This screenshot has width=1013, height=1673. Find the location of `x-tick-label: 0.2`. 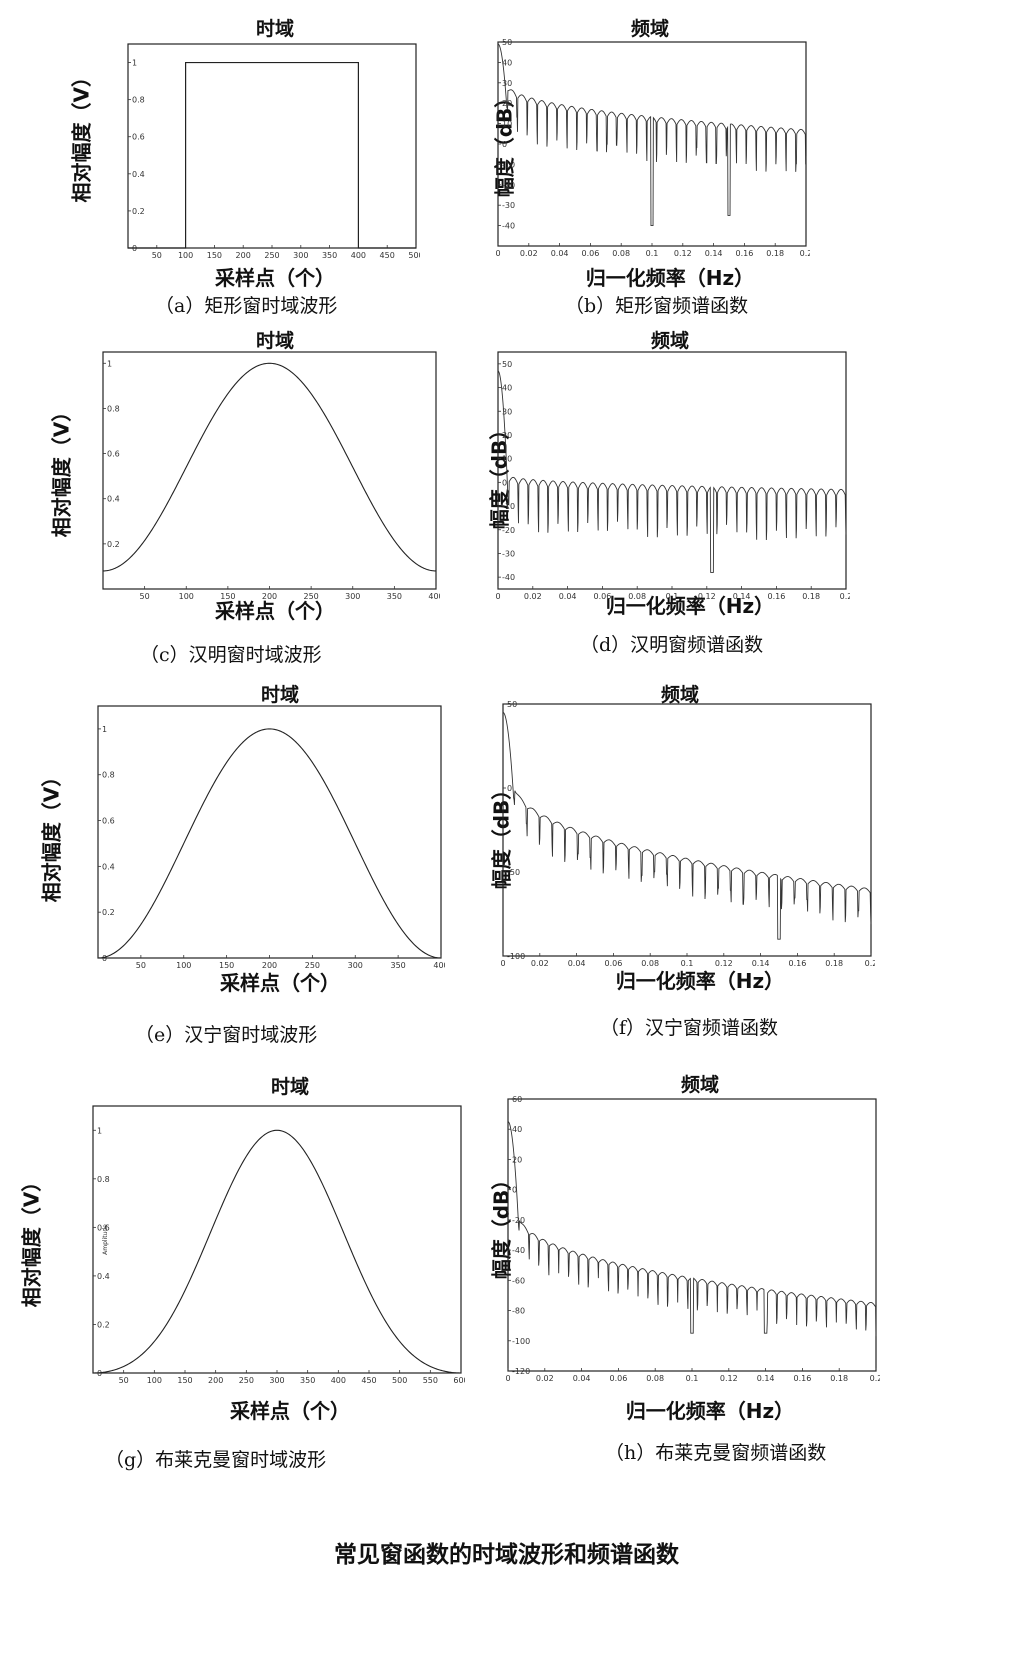

x-tick-label: 0.2 is located at coordinates (870, 963).